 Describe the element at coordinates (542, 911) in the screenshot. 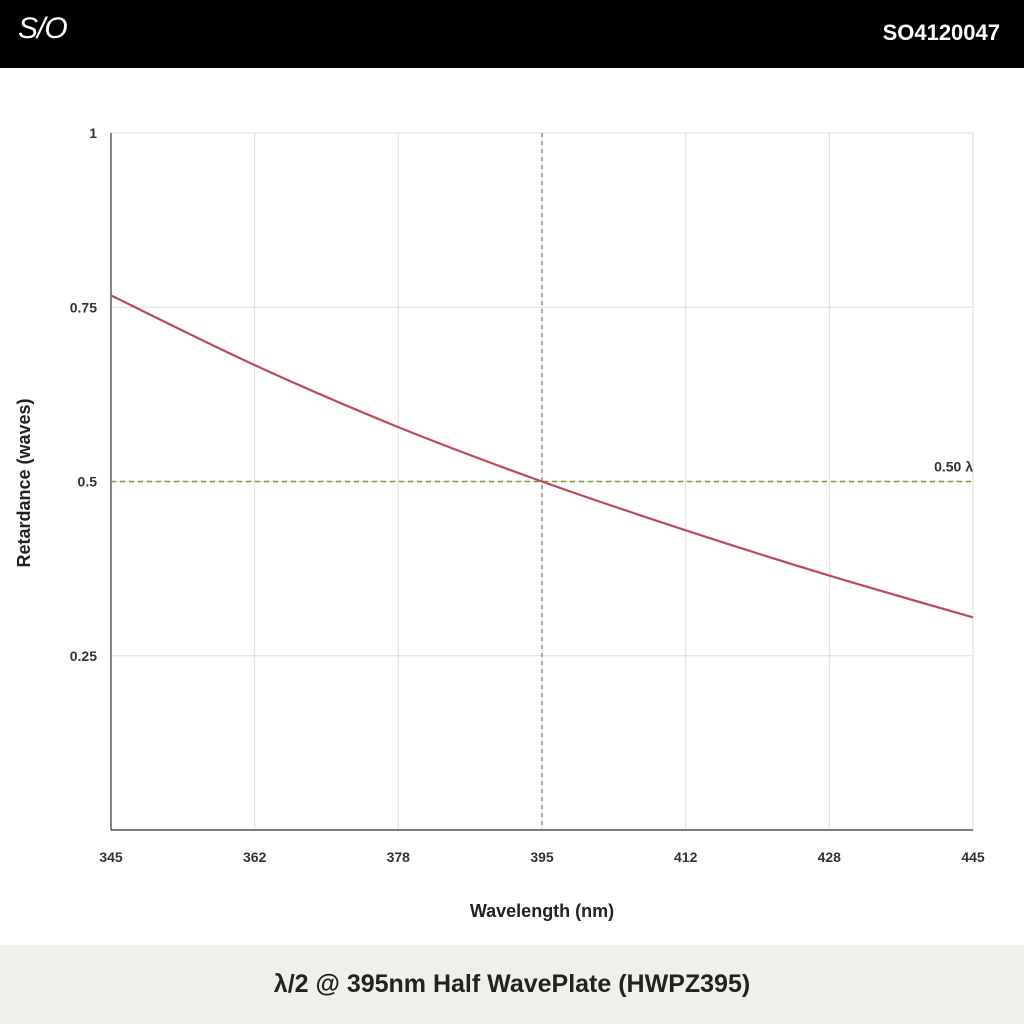

I see `x-axis-label: Wavelength (nm)` at that location.